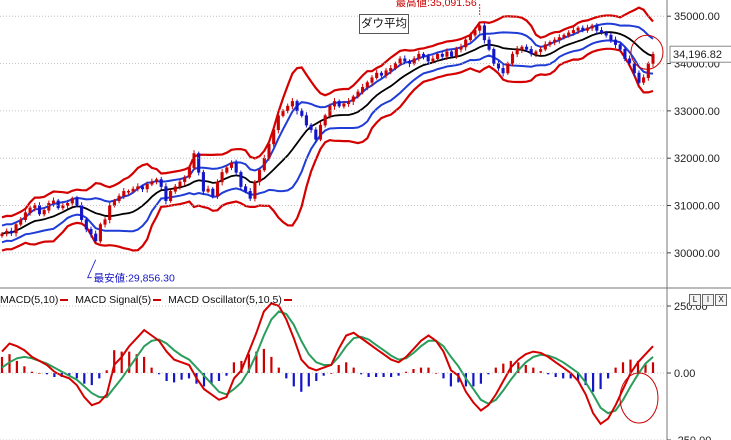 The width and height of the screenshot is (731, 440). I want to click on panel-button-i: I, so click(708, 300).